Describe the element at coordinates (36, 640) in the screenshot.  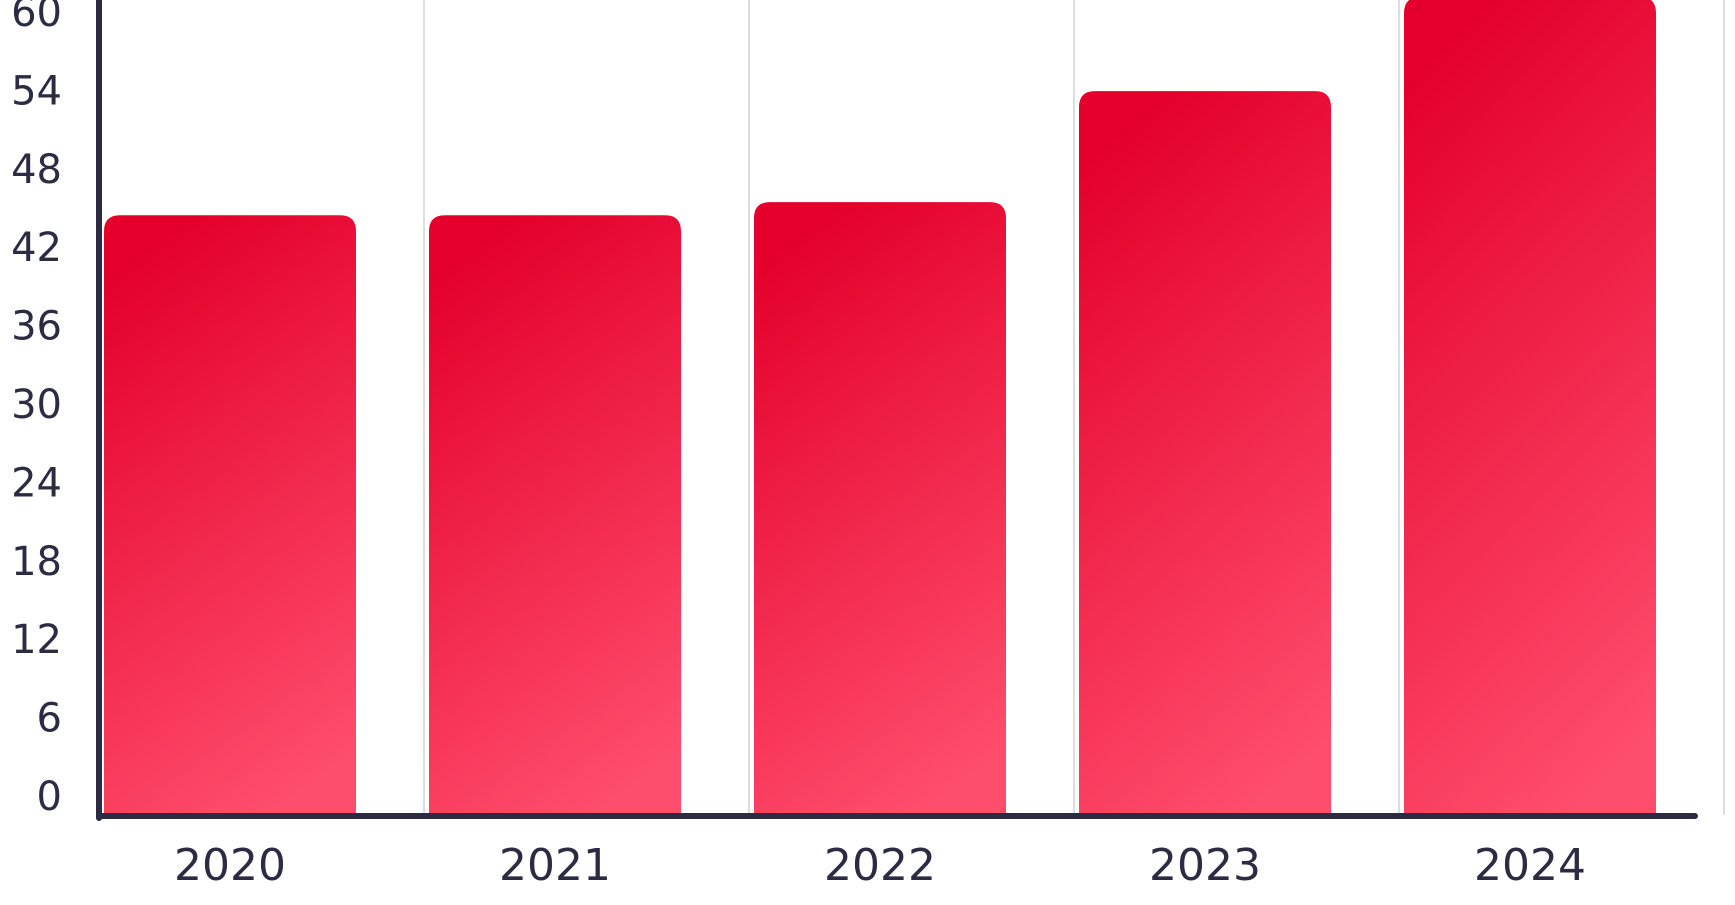
I see `y-tick-label: 12` at that location.